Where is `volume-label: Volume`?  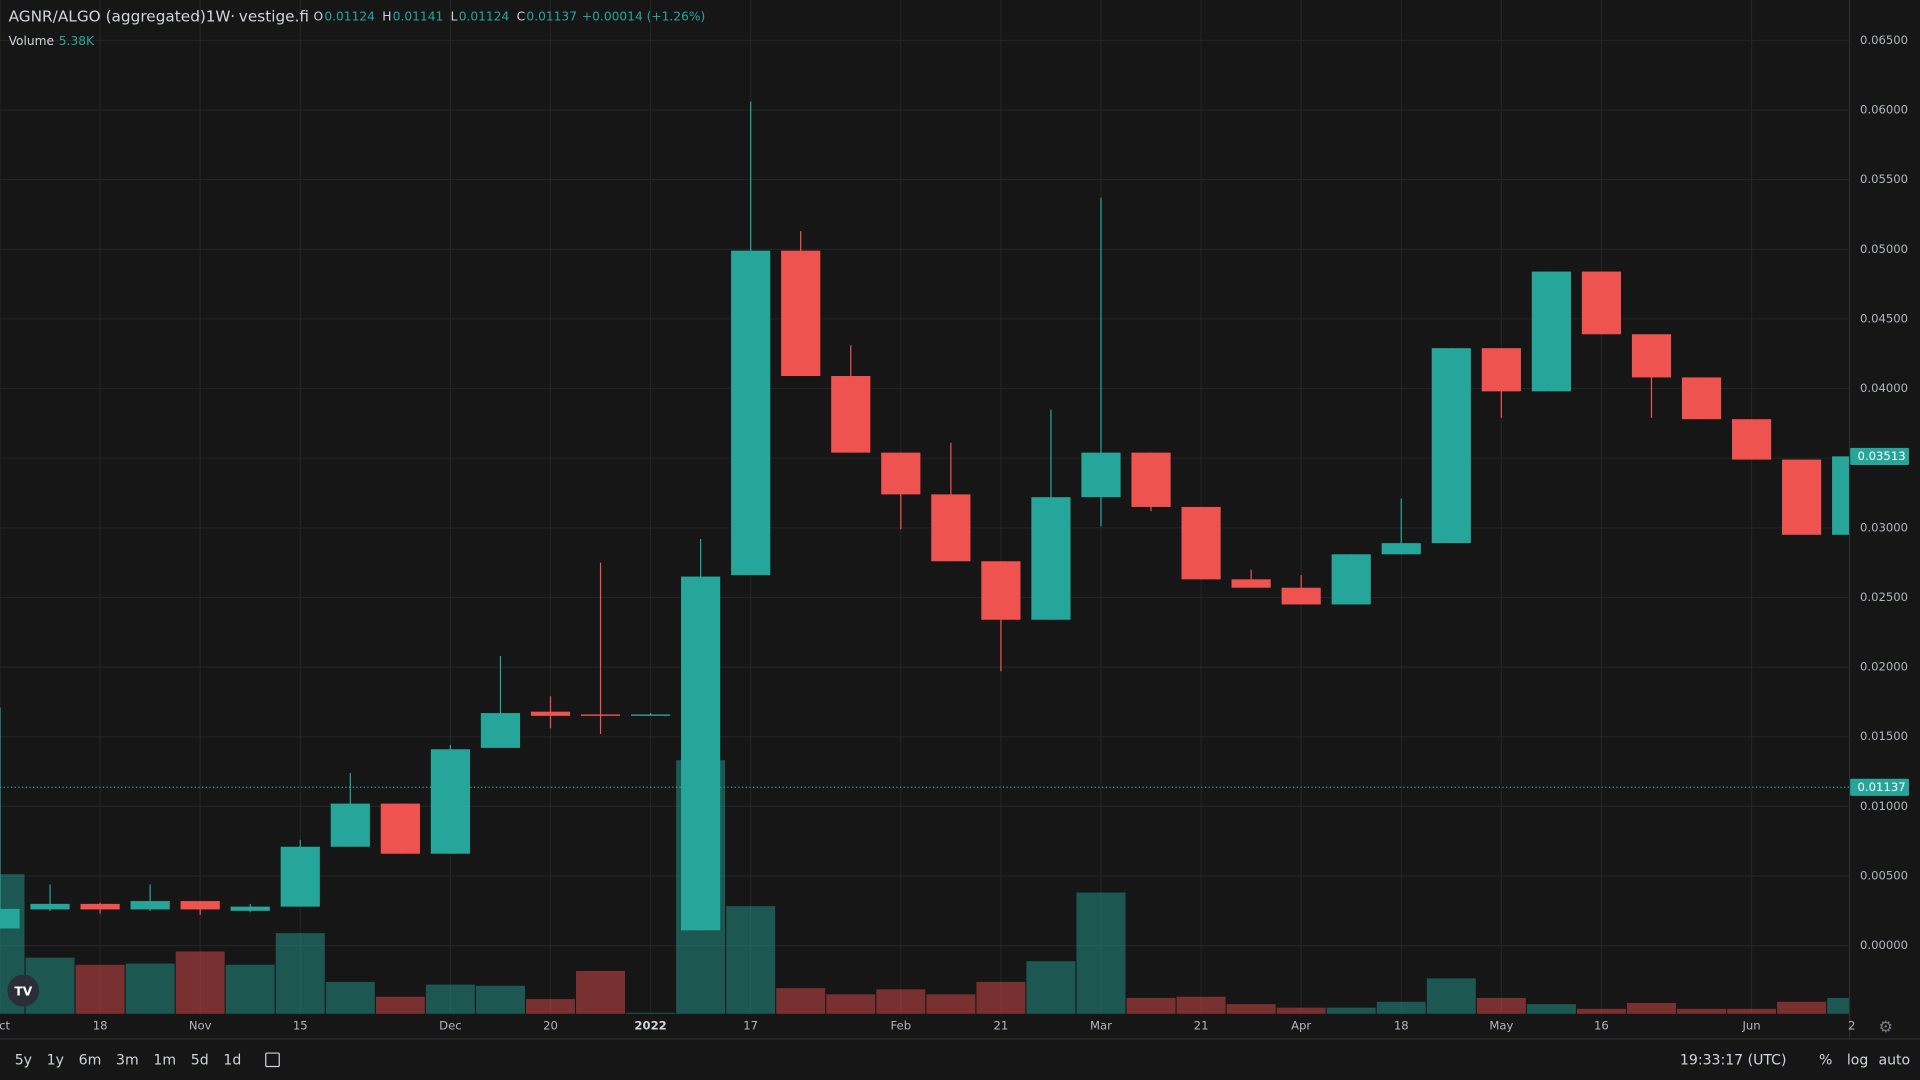
volume-label: Volume is located at coordinates (32, 41).